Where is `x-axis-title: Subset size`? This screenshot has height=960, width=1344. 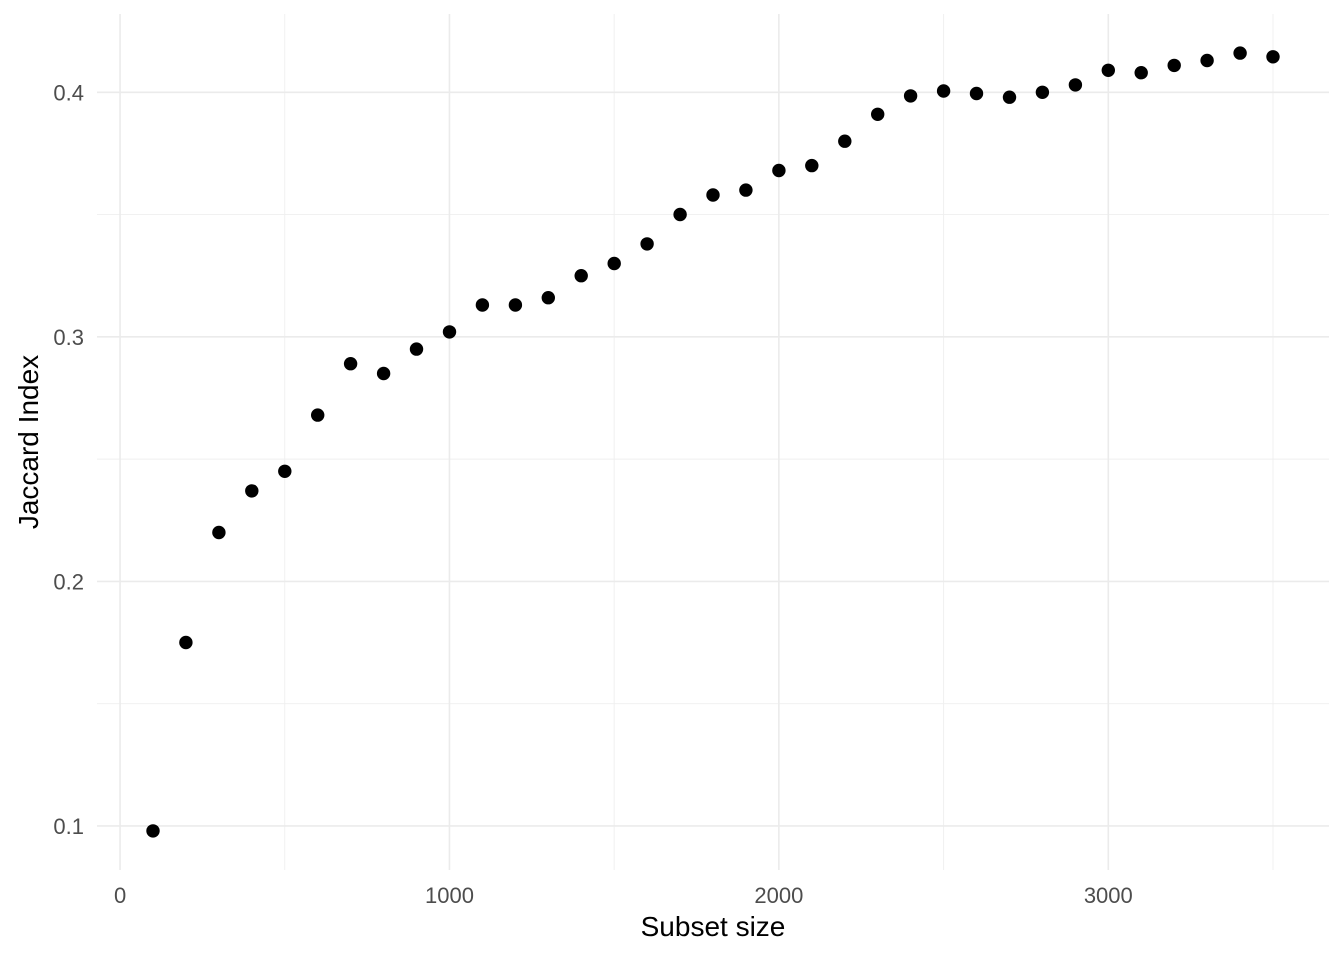
x-axis-title: Subset size is located at coordinates (713, 926).